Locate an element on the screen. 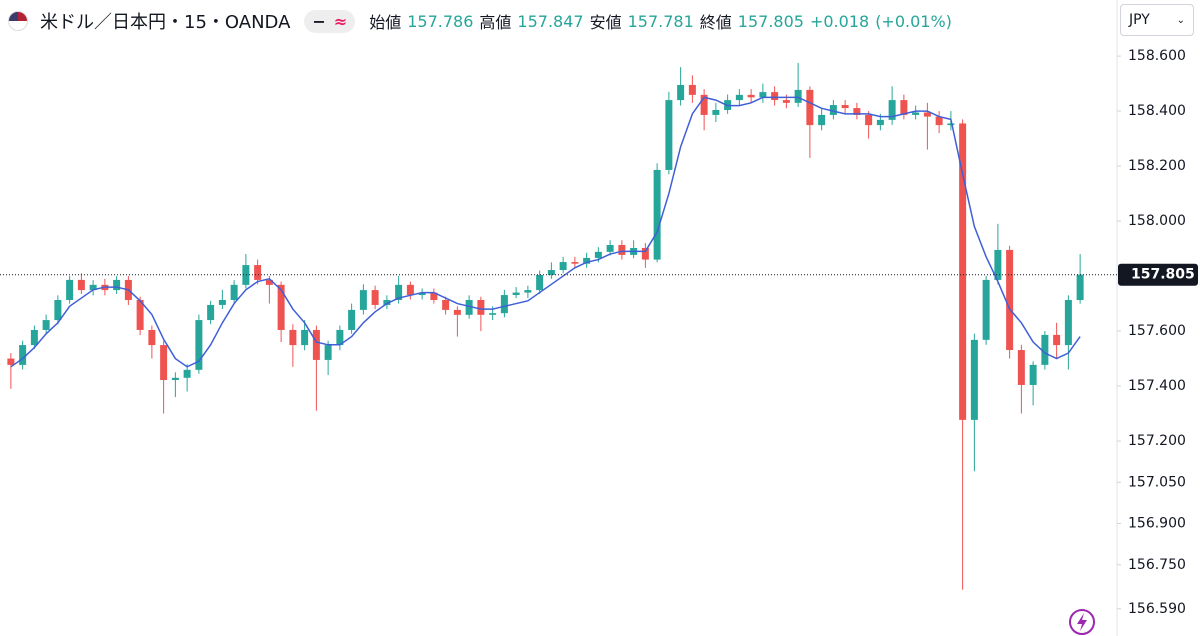  change: +0.018 is located at coordinates (839, 21).